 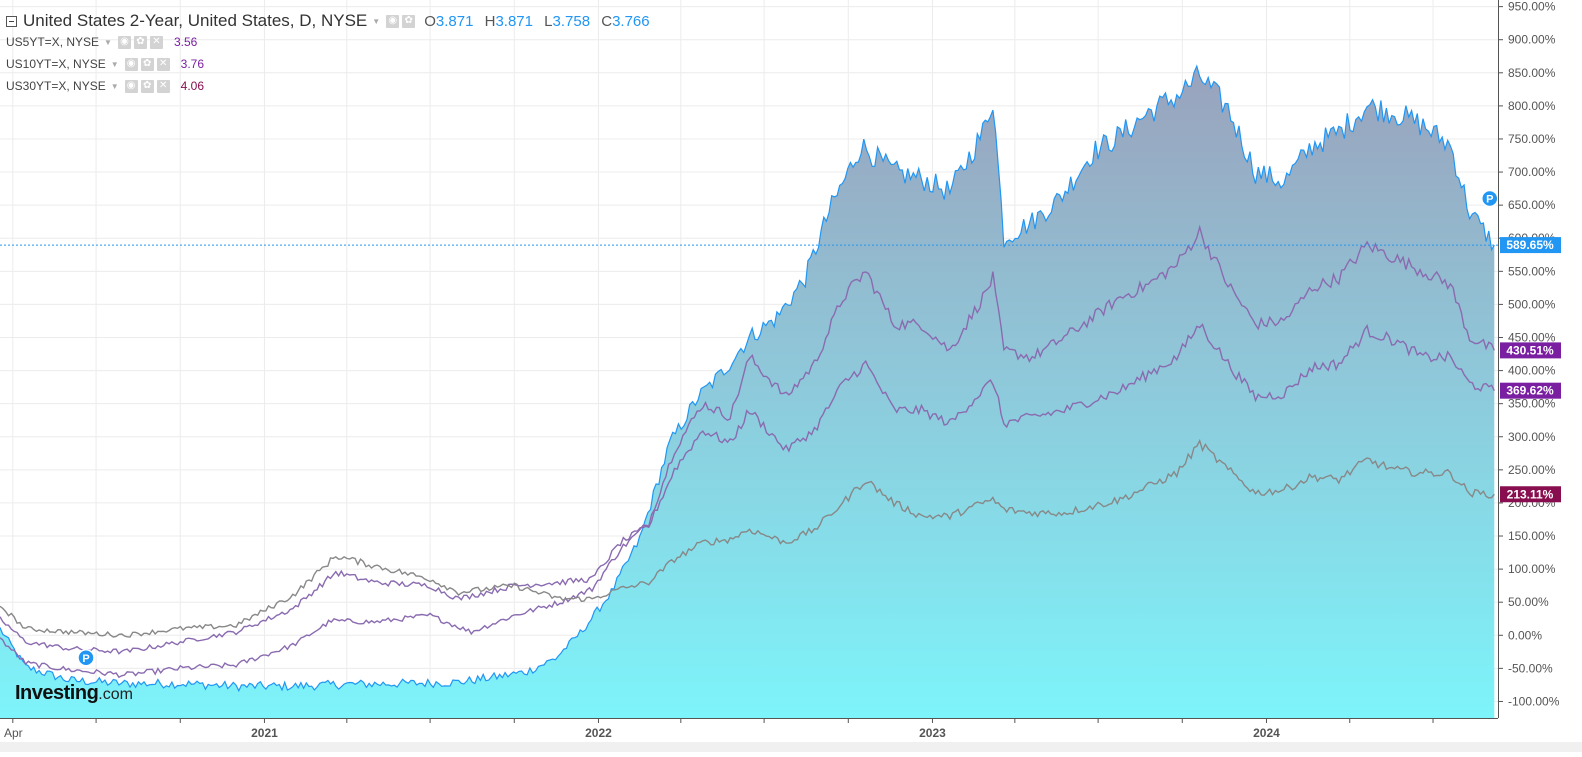 What do you see at coordinates (1532, 271) in the screenshot?
I see `y-tick-label: 550.00%` at bounding box center [1532, 271].